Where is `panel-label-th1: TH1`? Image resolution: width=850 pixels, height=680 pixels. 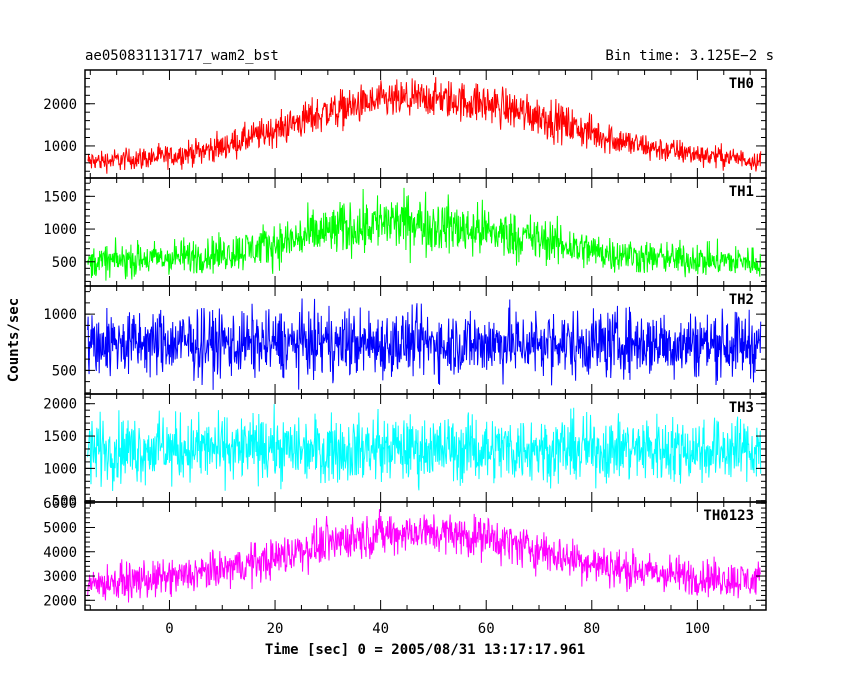 panel-label-th1: TH1 is located at coordinates (741, 192).